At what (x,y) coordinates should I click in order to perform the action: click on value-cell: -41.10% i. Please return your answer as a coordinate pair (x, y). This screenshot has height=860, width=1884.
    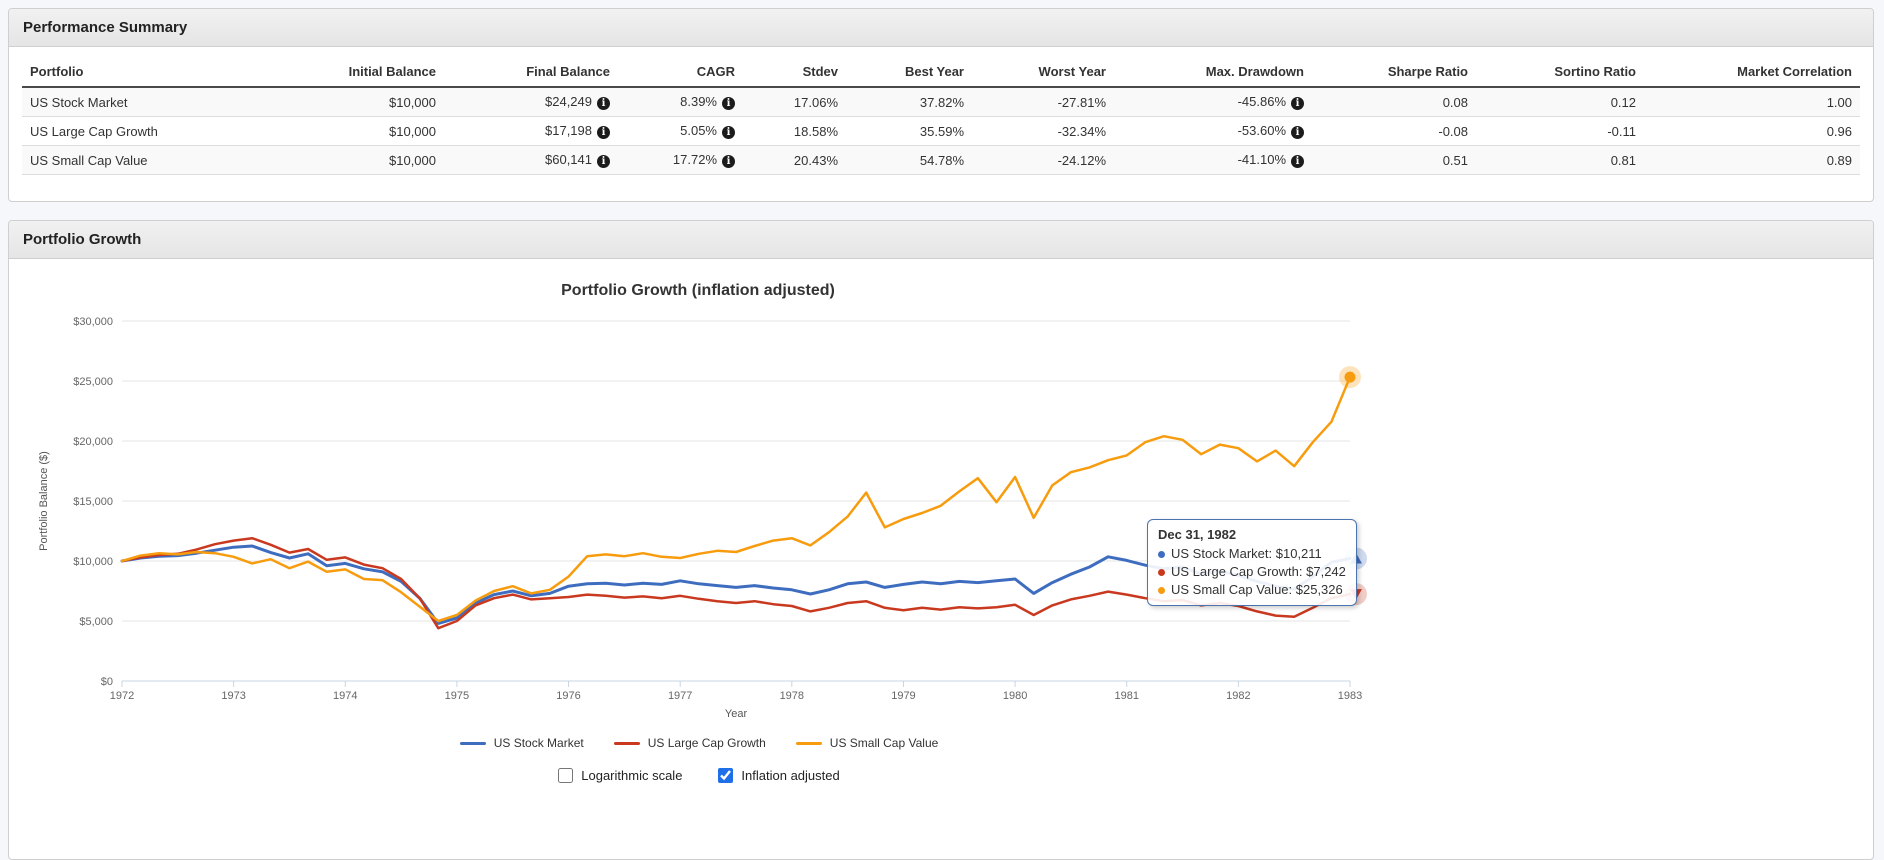
    Looking at the image, I should click on (1213, 160).